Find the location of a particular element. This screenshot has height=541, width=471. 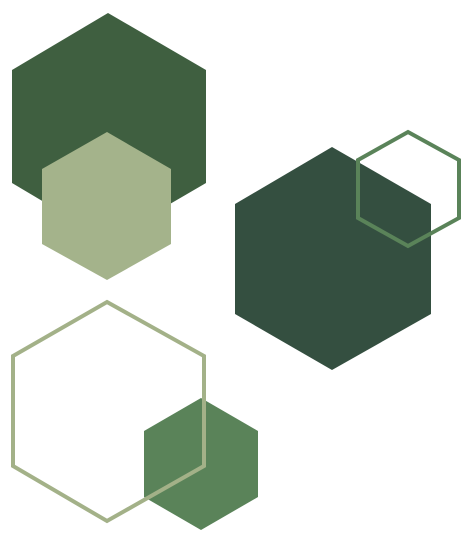

bottom-mid-green-hexagon is located at coordinates (201, 464).